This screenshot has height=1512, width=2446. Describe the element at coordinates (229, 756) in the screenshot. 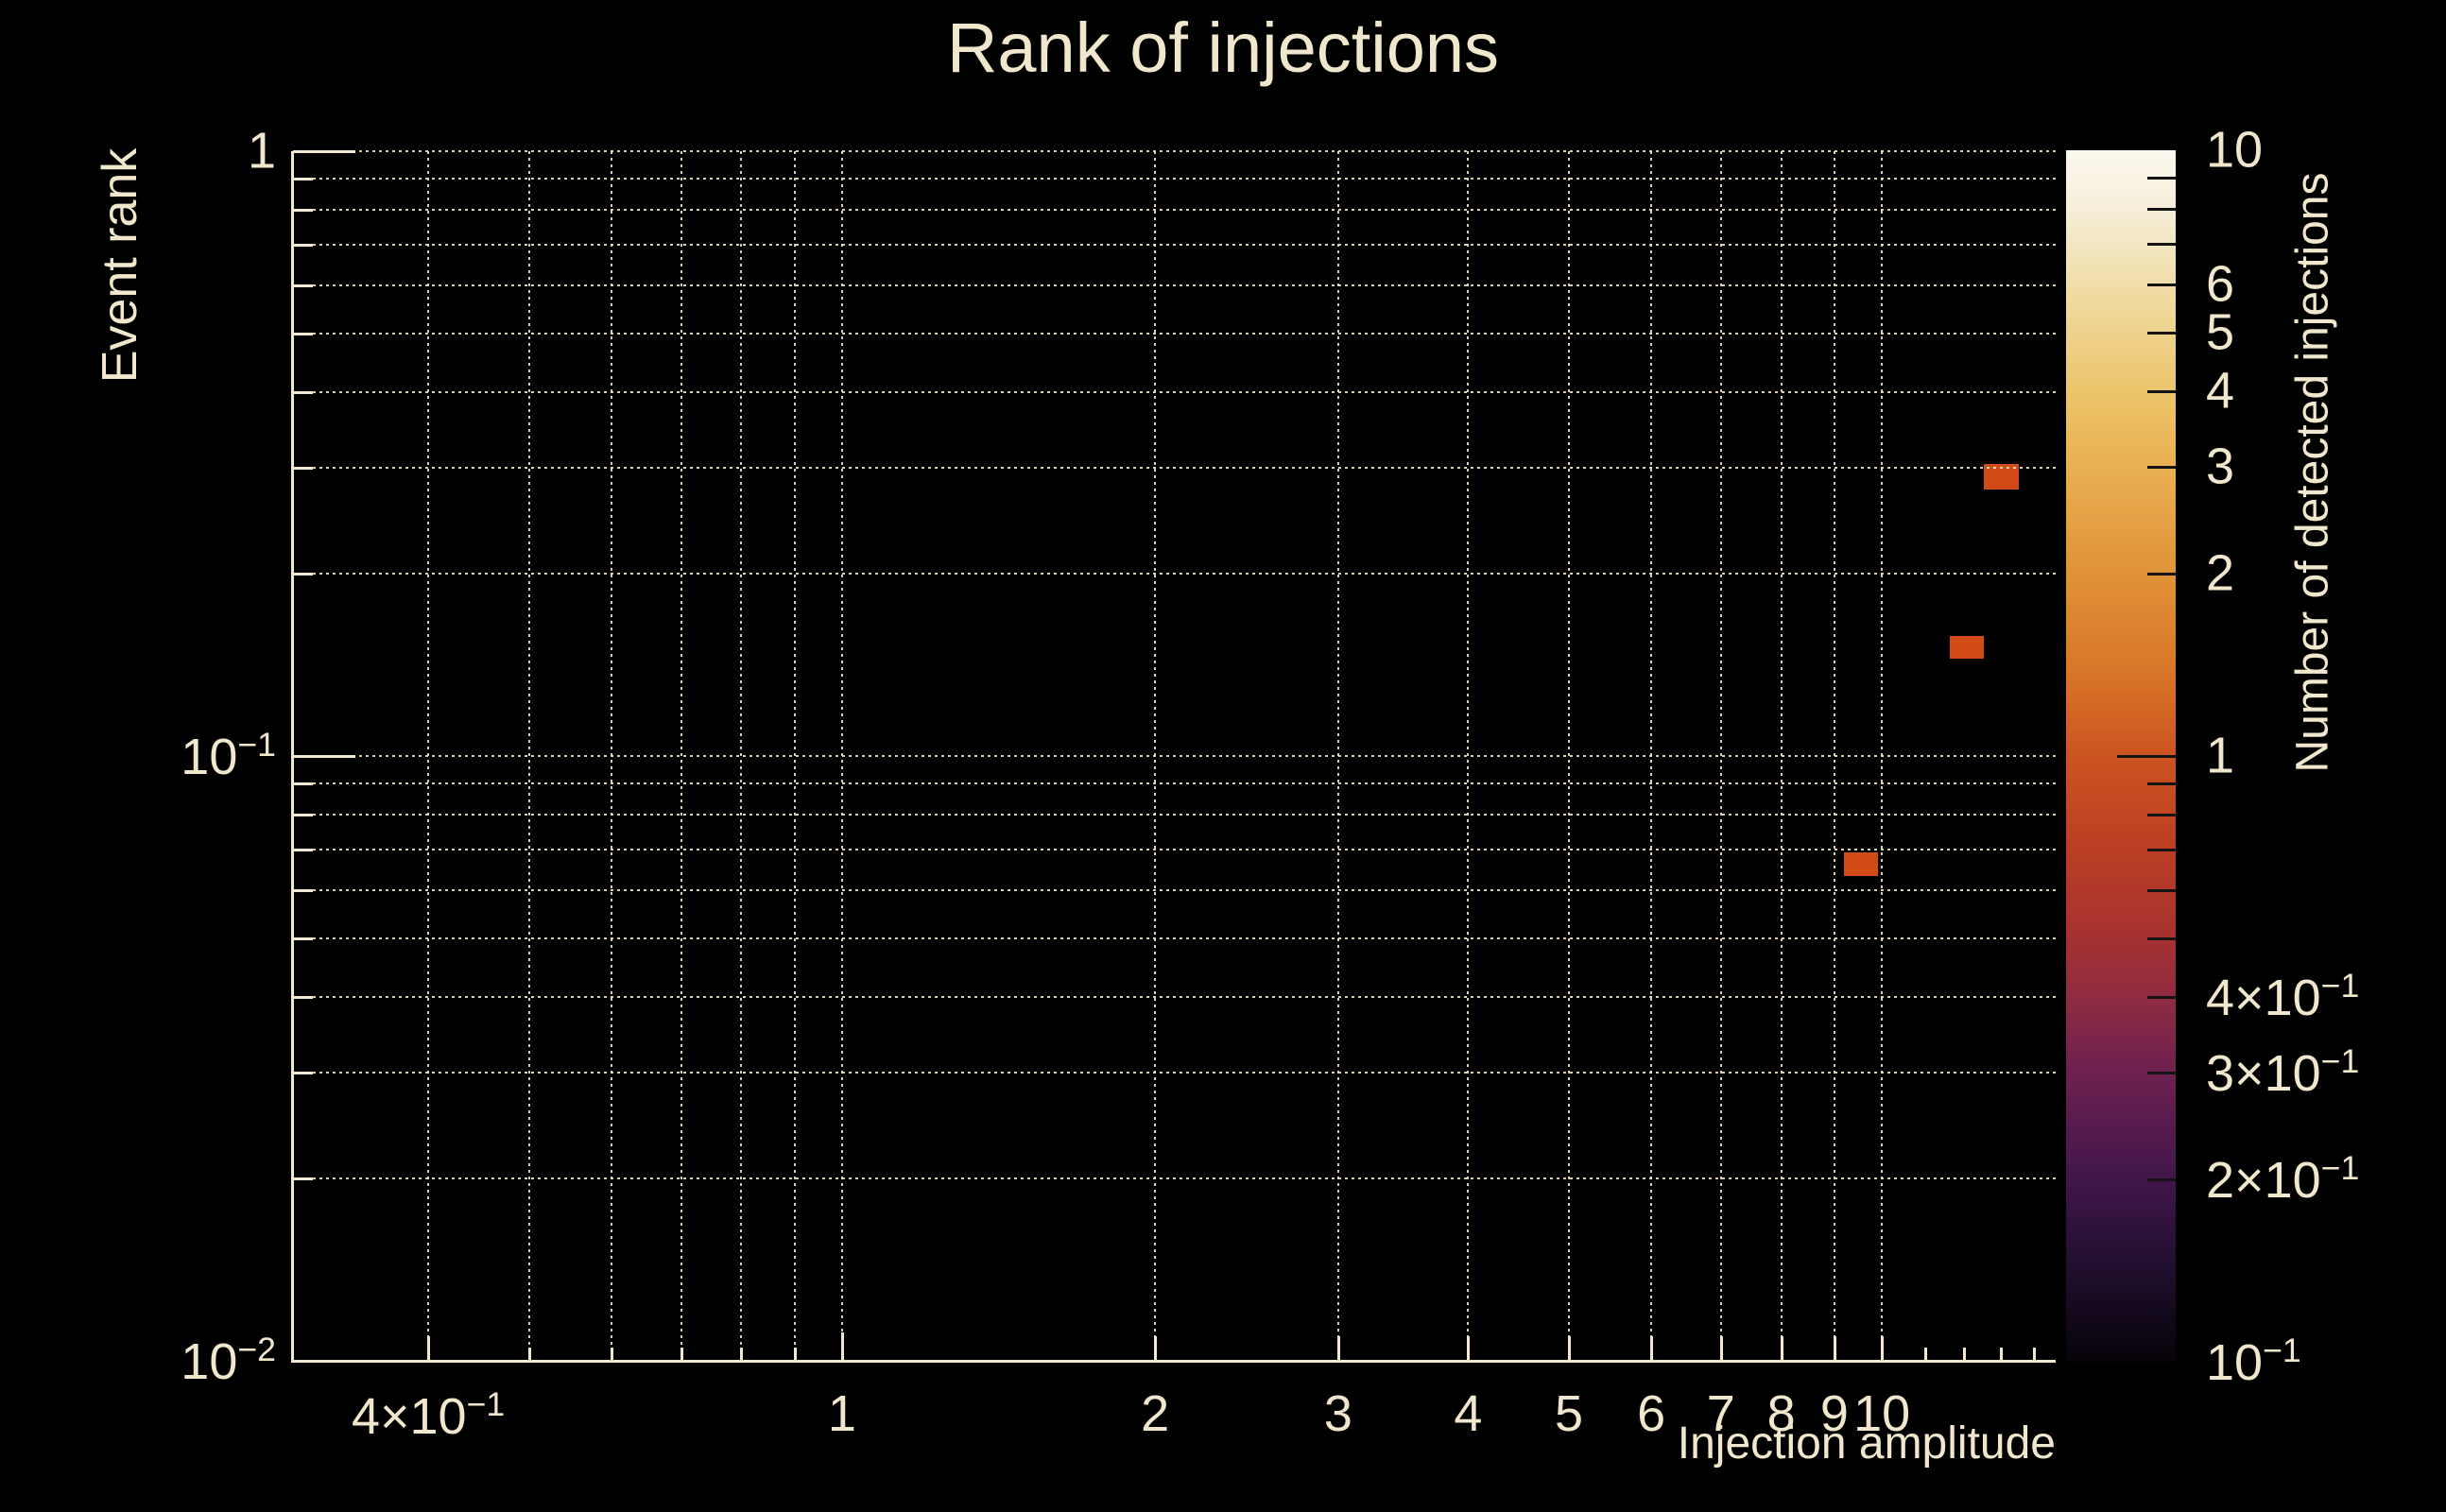

I see `y-tick-label: 10⁻¹` at that location.